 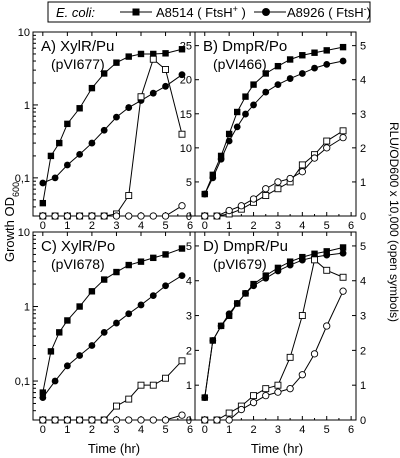 What do you see at coordinates (363, 247) in the screenshot?
I see `panel-d-right-tick-label: 5` at bounding box center [363, 247].